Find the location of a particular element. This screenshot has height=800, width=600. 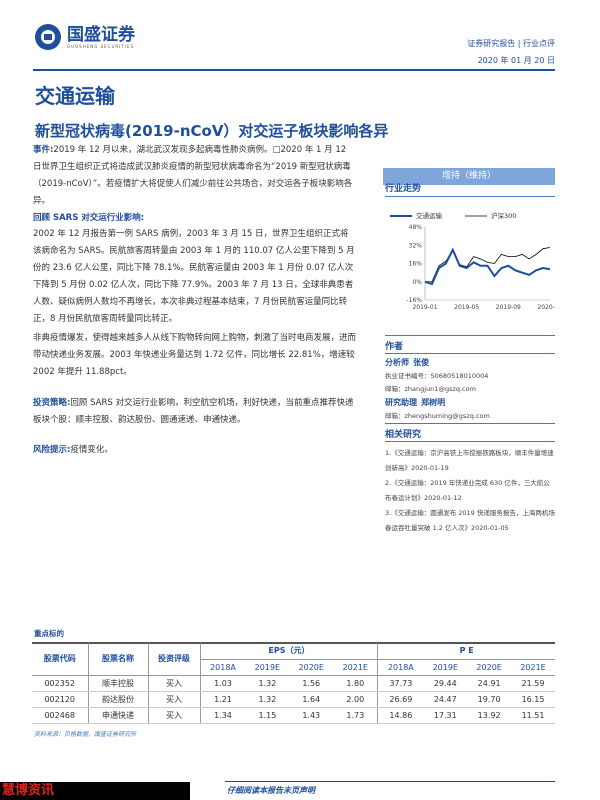

sars-label: 回顾 SARS 对交运行业影响: is located at coordinates (89, 218).